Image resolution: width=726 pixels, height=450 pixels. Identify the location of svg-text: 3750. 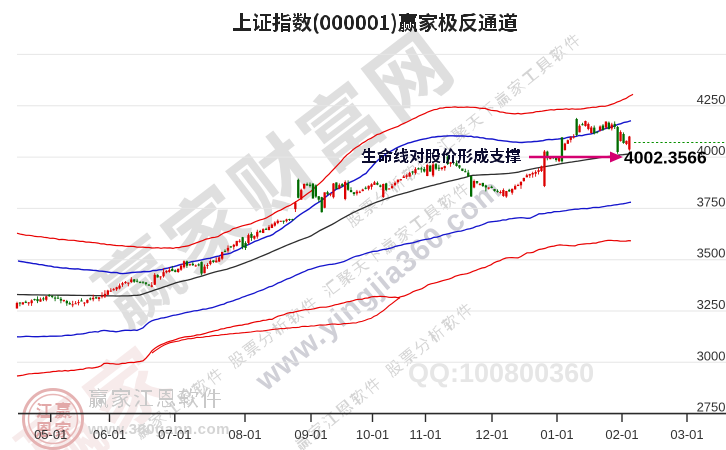
(711, 201).